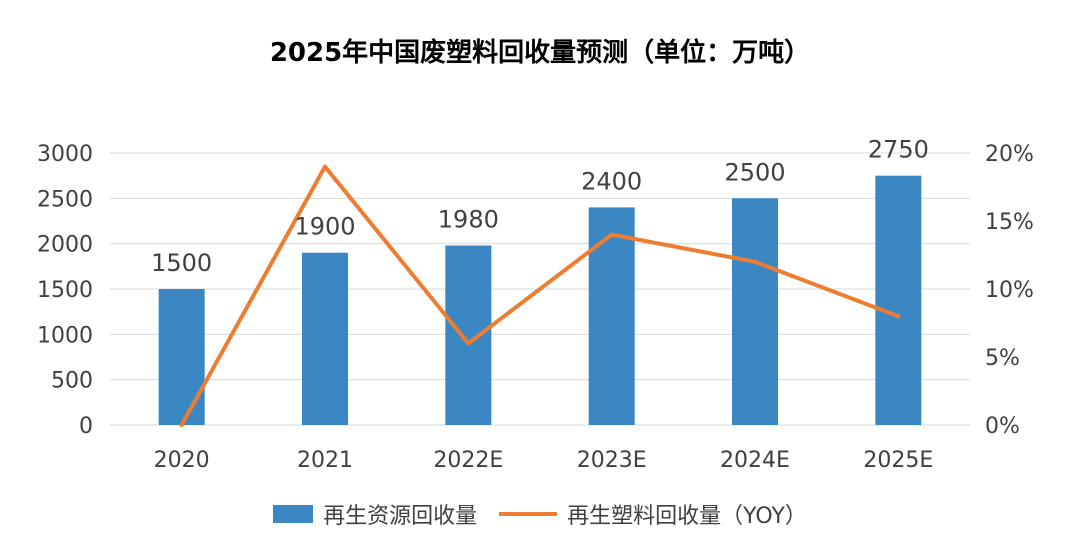 This screenshot has width=1080, height=550. Describe the element at coordinates (181, 263) in the screenshot. I see `bar-data-label: 1500` at that location.